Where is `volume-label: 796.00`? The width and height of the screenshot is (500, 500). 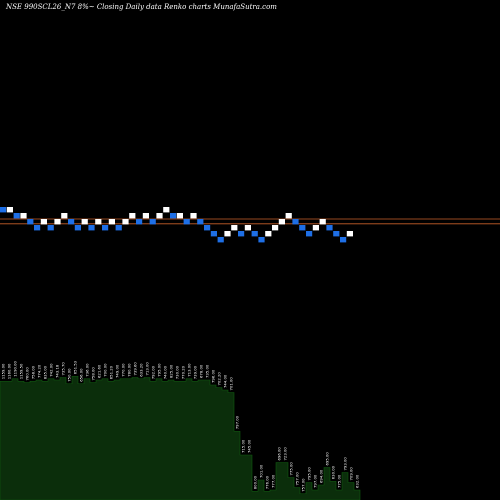 volume-label: 796.00 is located at coordinates (213, 376).